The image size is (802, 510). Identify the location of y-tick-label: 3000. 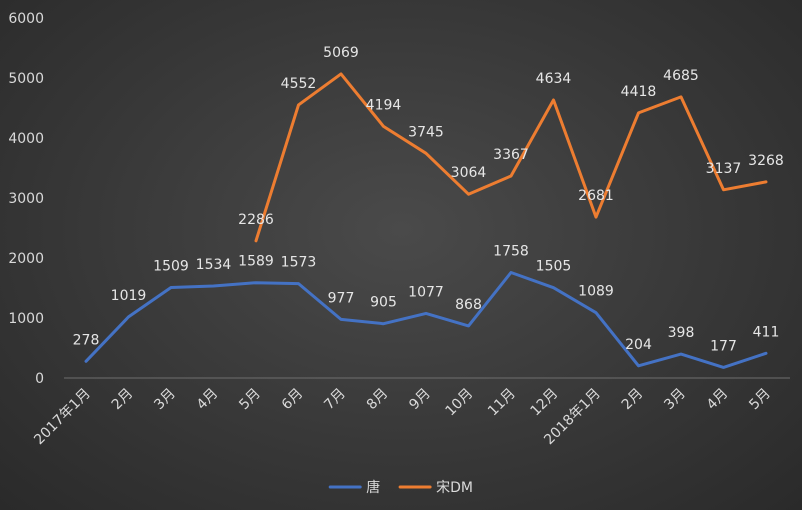
(26, 199).